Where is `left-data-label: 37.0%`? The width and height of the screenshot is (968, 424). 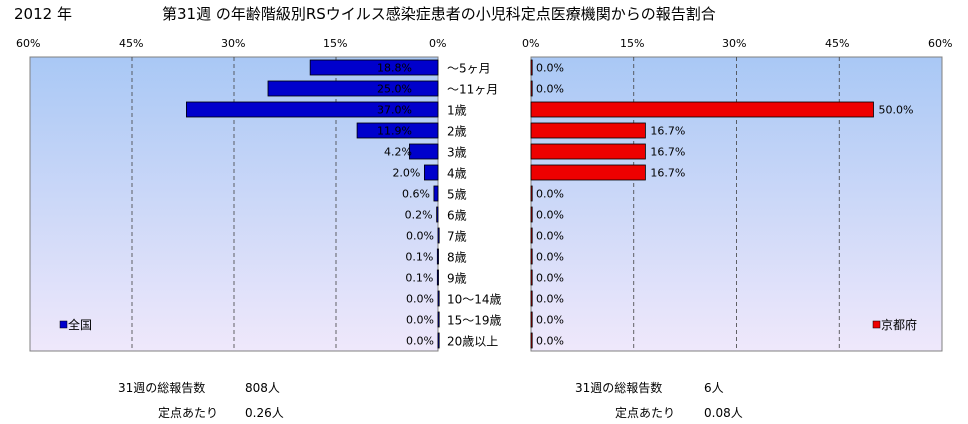
left-data-label: 37.0% is located at coordinates (394, 110).